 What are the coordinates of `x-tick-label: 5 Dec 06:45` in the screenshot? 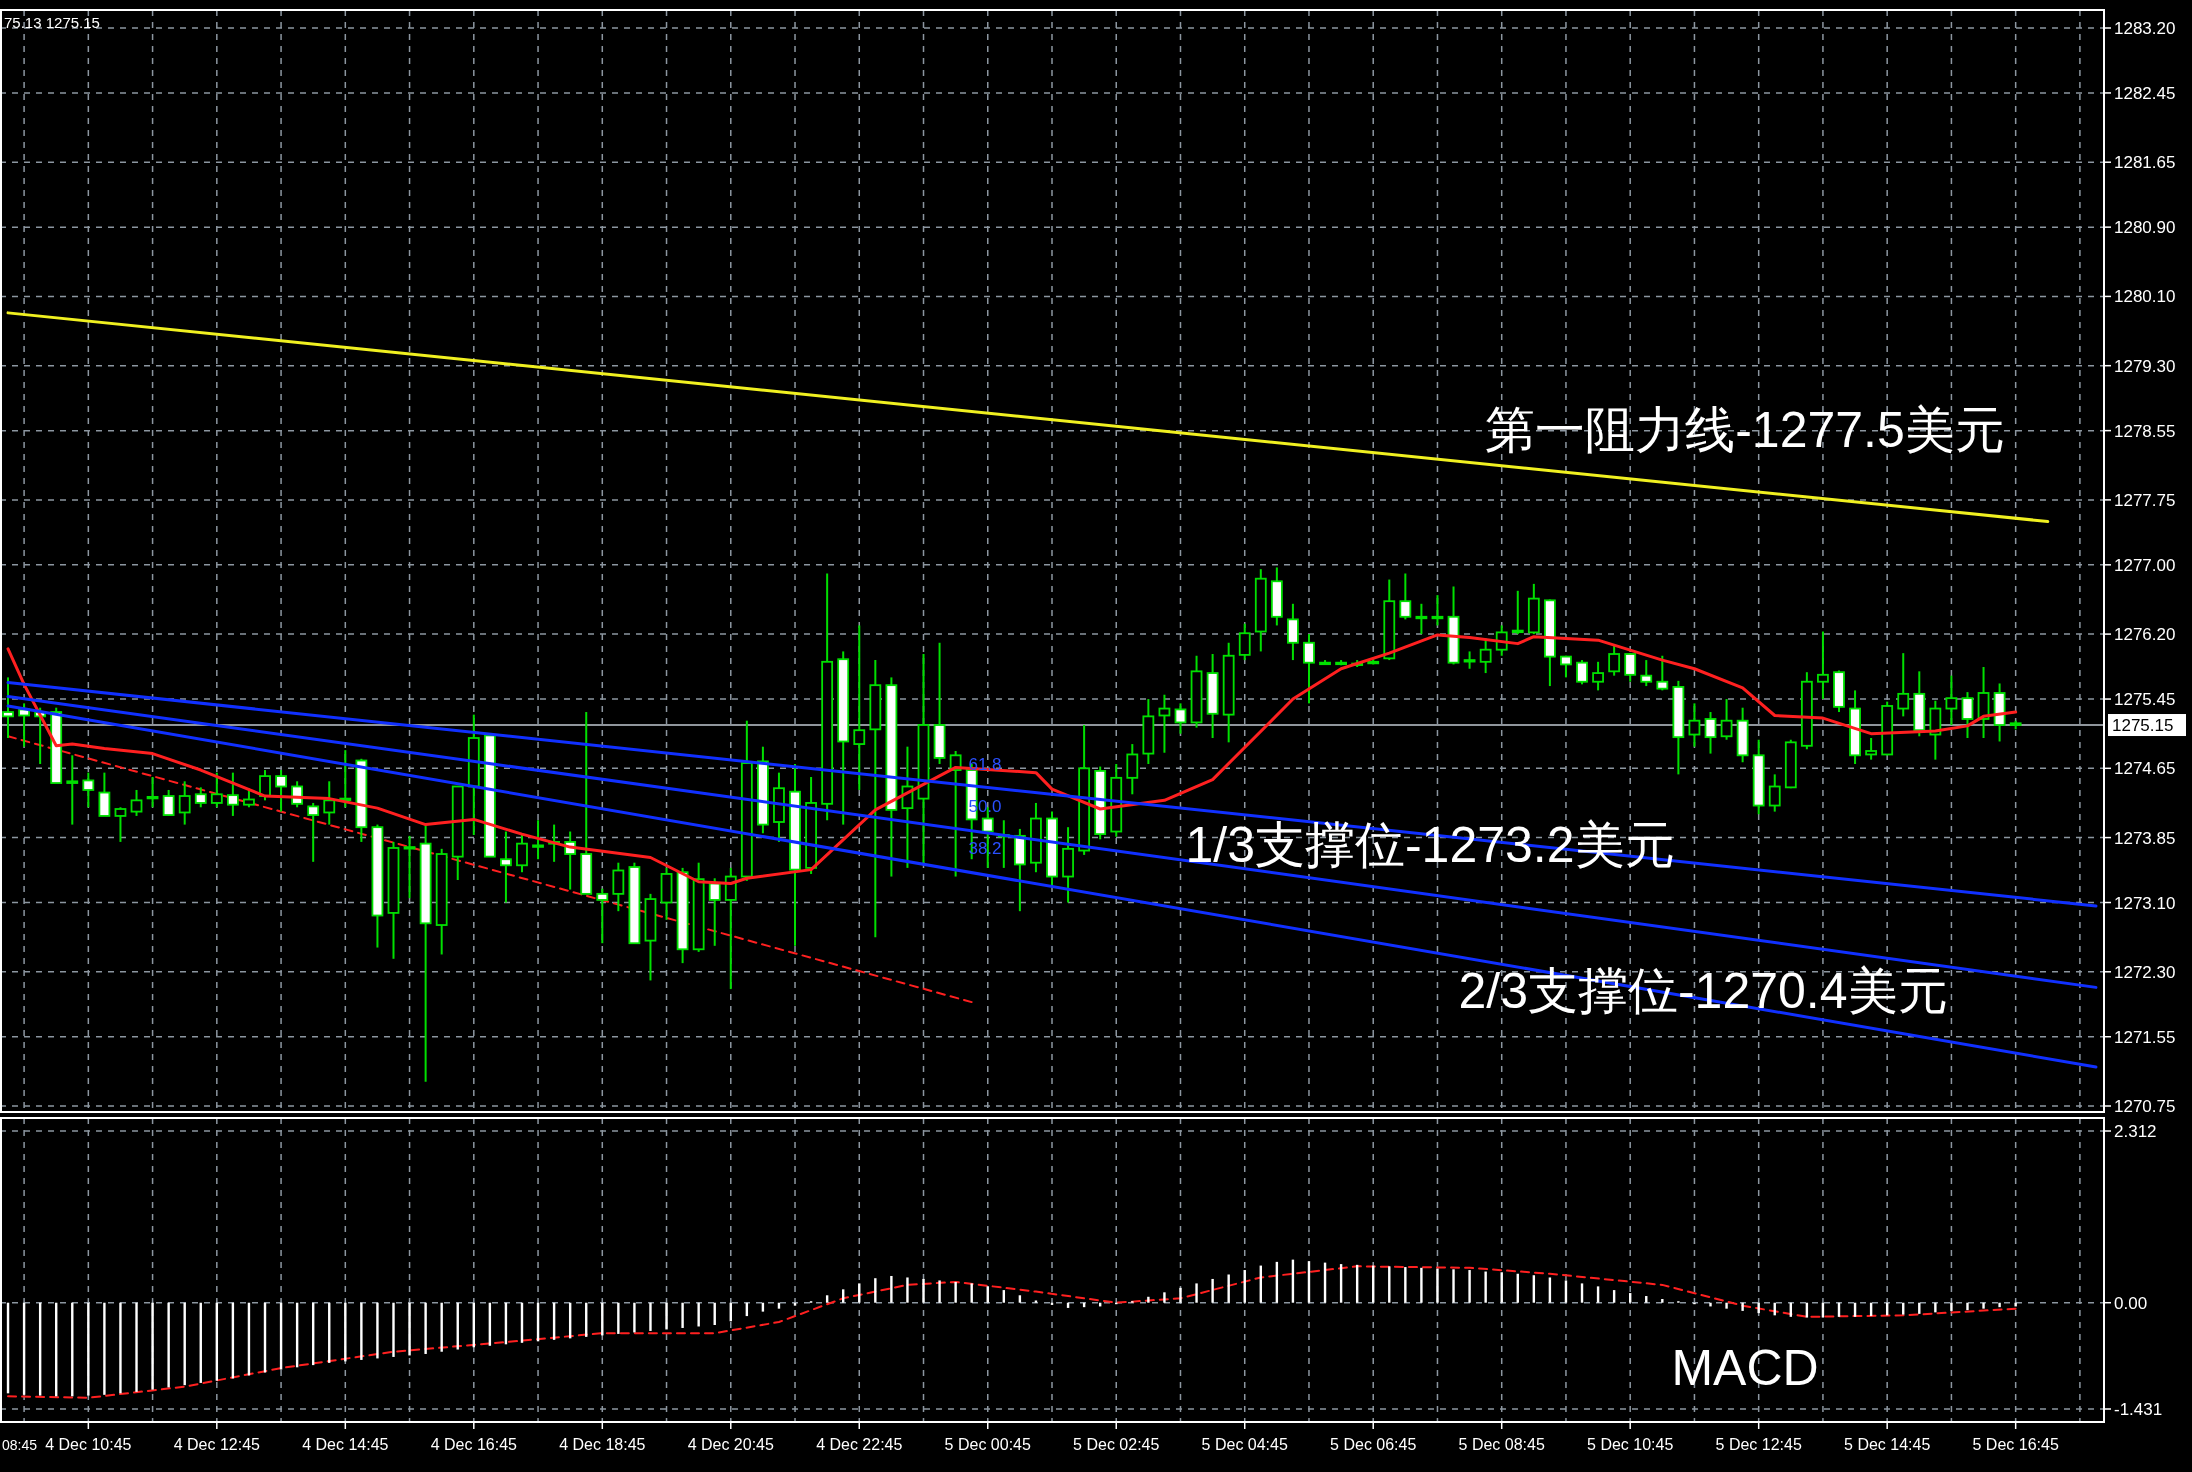 It's located at (1373, 1444).